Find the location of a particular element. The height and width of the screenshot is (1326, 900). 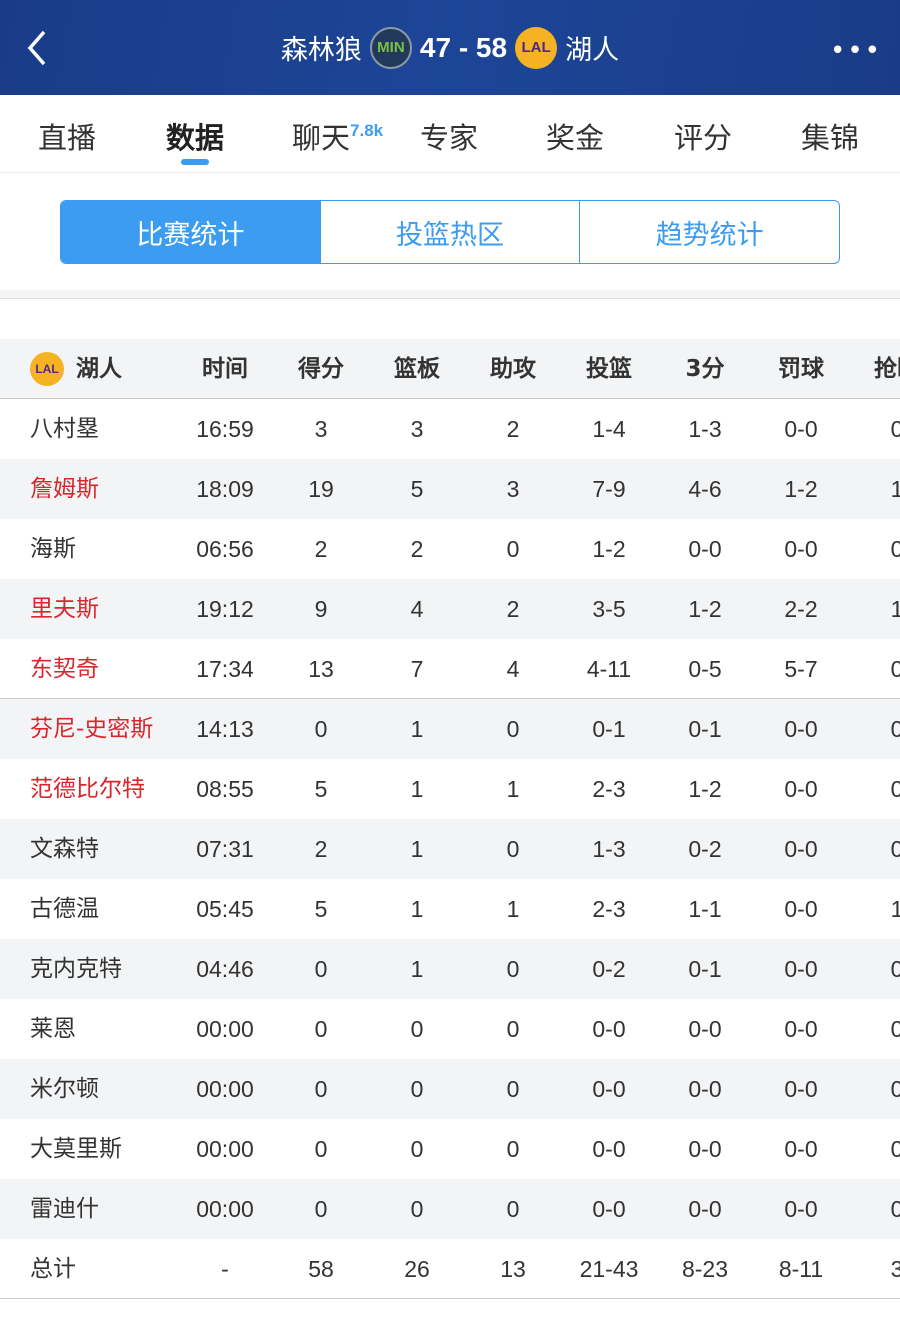

chevron-left-icon is located at coordinates (37, 48).